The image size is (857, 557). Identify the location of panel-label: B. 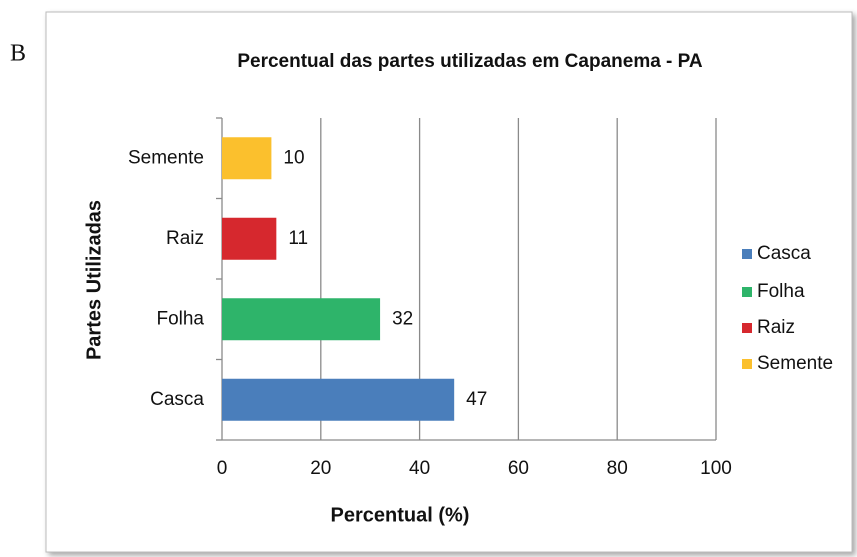
(18, 54).